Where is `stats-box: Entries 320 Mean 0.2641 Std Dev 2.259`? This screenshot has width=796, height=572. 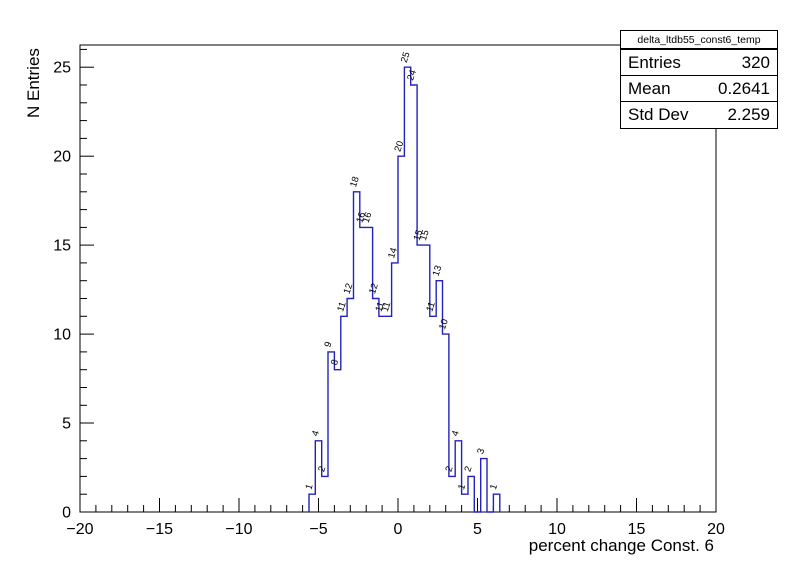 stats-box: Entries 320 Mean 0.2641 Std Dev 2.259 is located at coordinates (699, 89).